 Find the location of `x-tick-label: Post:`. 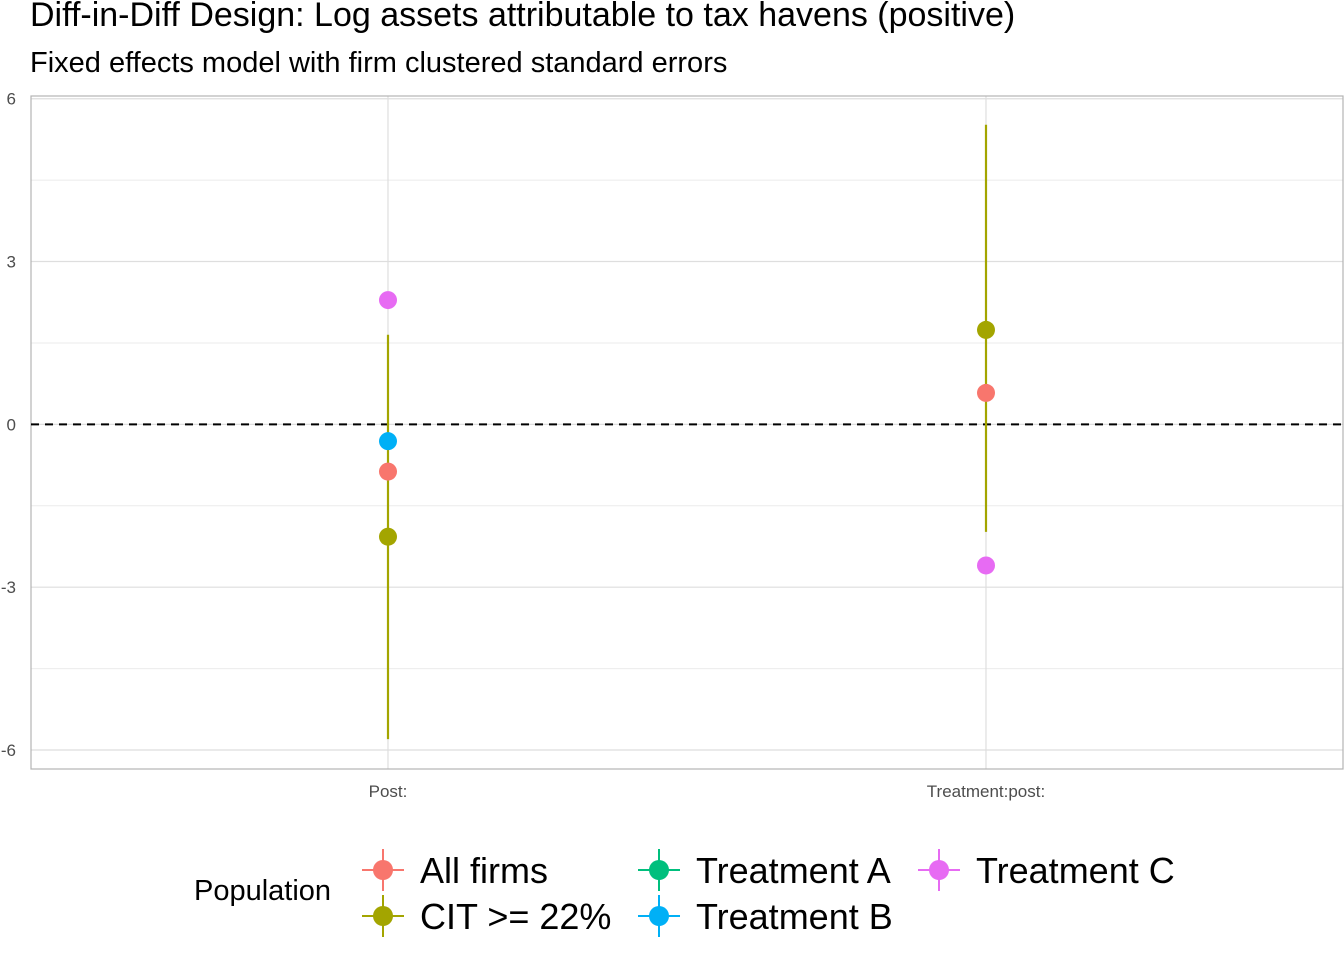

x-tick-label: Post: is located at coordinates (388, 791).